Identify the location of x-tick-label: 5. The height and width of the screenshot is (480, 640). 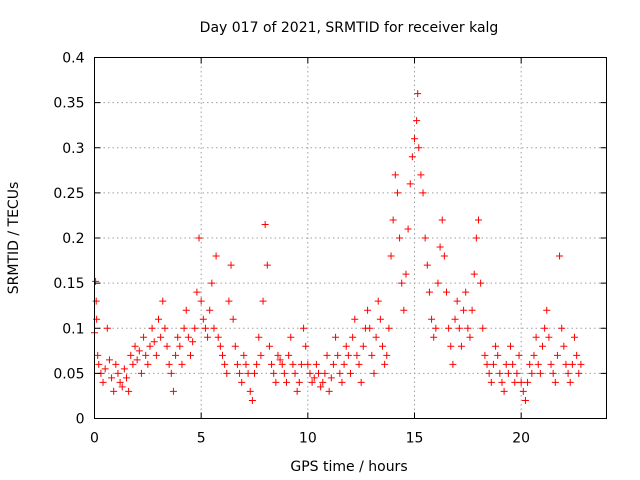
(201, 439).